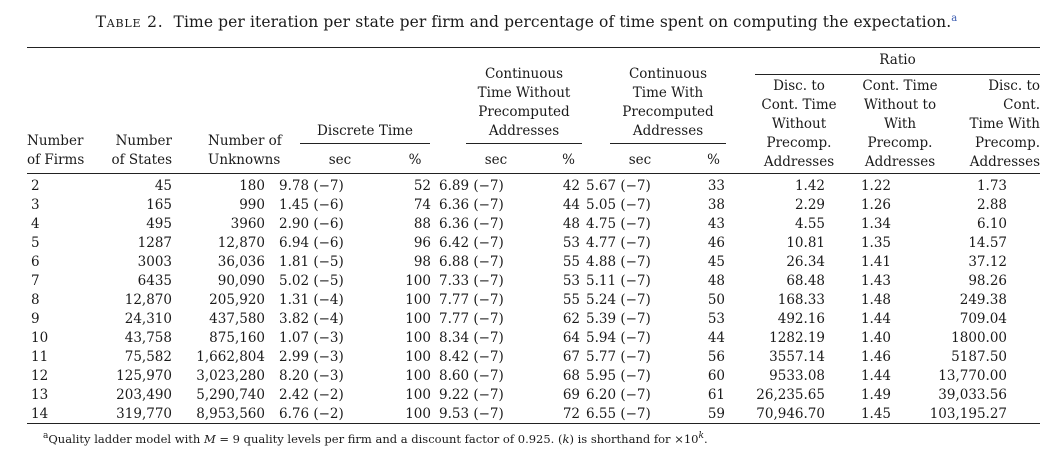 This screenshot has height=452, width=1053. Describe the element at coordinates (241, 281) in the screenshot. I see `cell-number-of-unknowns: 90,090` at that location.